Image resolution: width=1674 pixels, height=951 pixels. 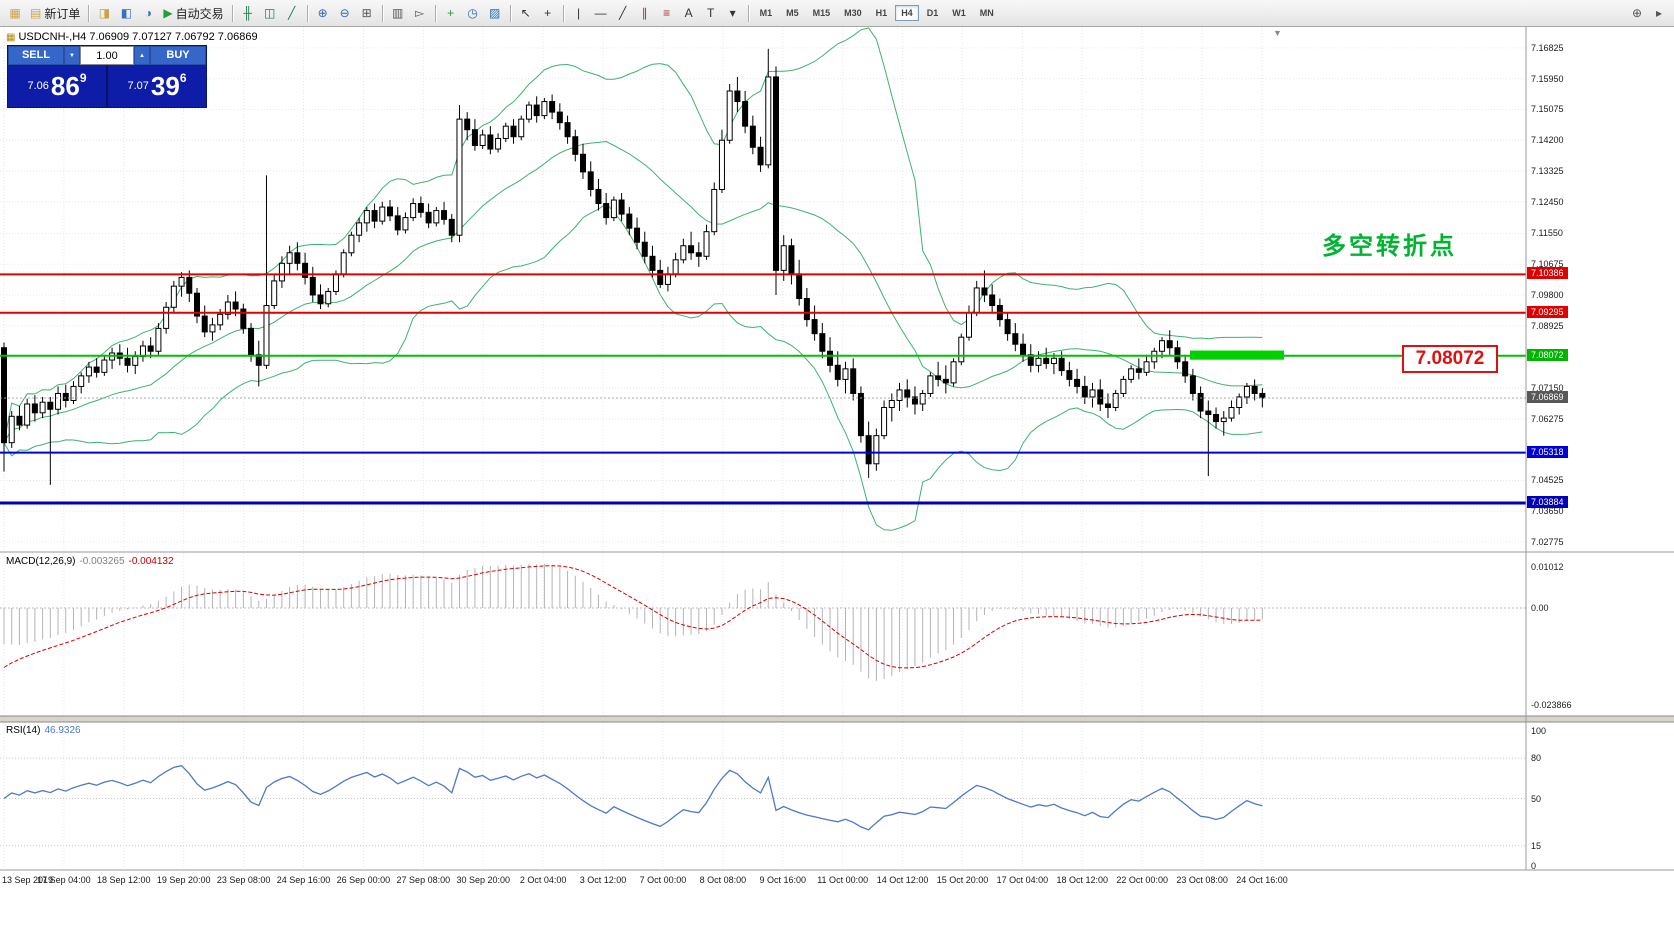 What do you see at coordinates (837, 719) in the screenshot?
I see `rsi-pane-resize-handle` at bounding box center [837, 719].